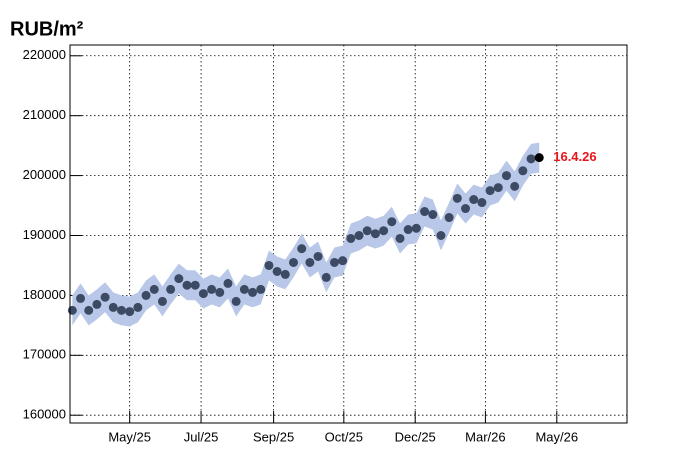 The height and width of the screenshot is (475, 698). Describe the element at coordinates (47, 29) in the screenshot. I see `chart-title: RUB/m²` at that location.